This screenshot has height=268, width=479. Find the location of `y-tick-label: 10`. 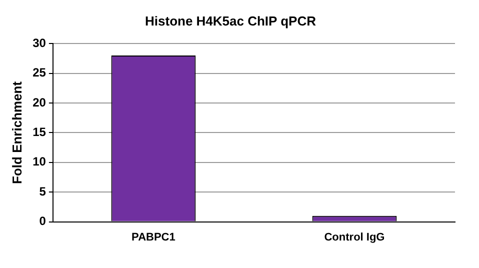

y-tick-label: 10 is located at coordinates (39, 161).